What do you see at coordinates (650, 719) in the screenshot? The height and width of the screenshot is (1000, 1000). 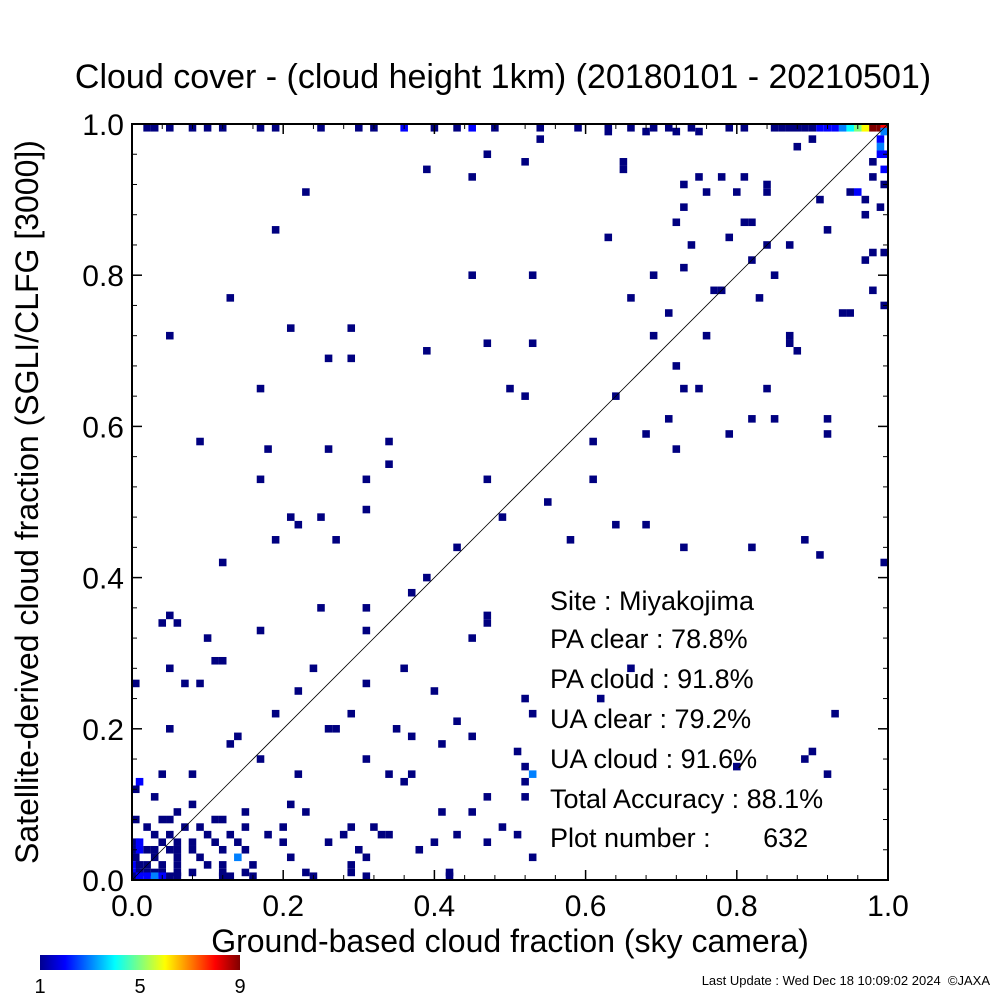 I see `stat-ua-clear: UA clear : 79.2%` at bounding box center [650, 719].